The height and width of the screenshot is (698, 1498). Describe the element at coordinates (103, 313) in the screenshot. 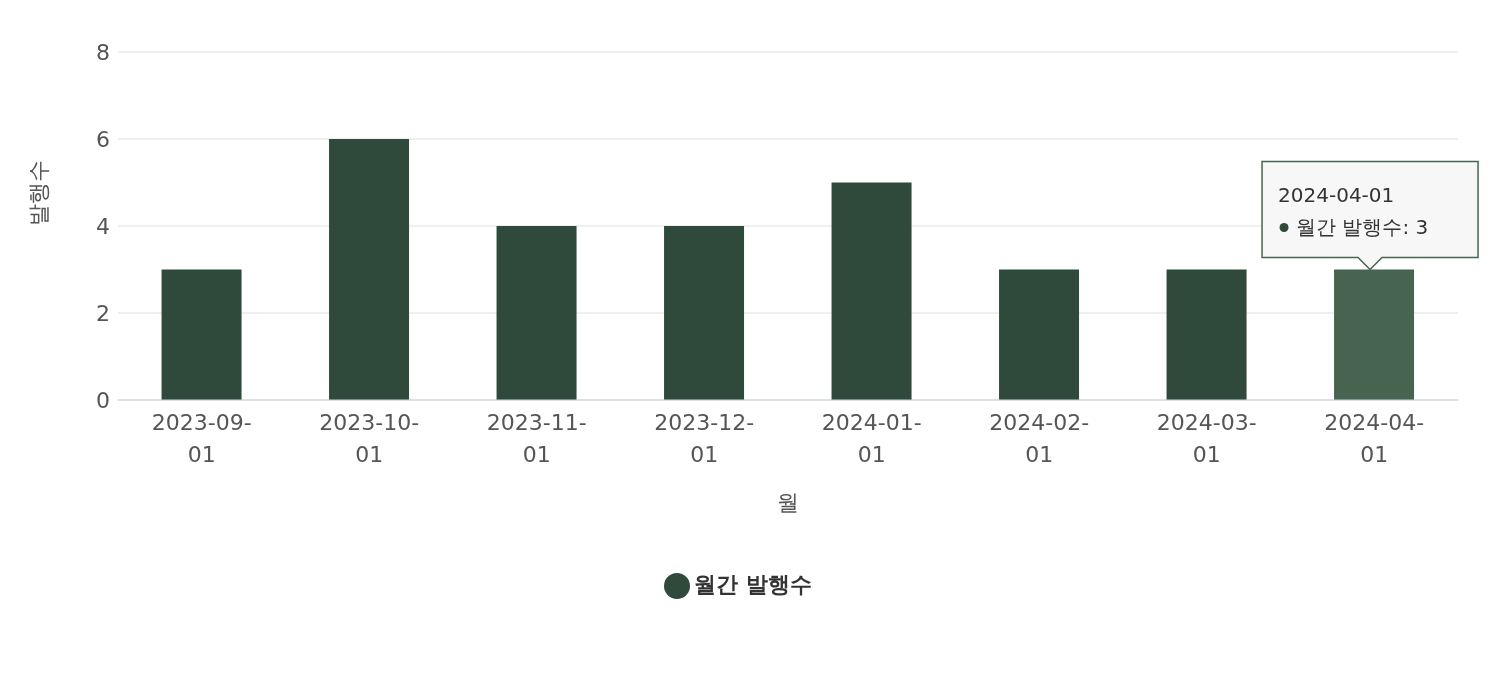

I see `y-tick-label: 2` at that location.